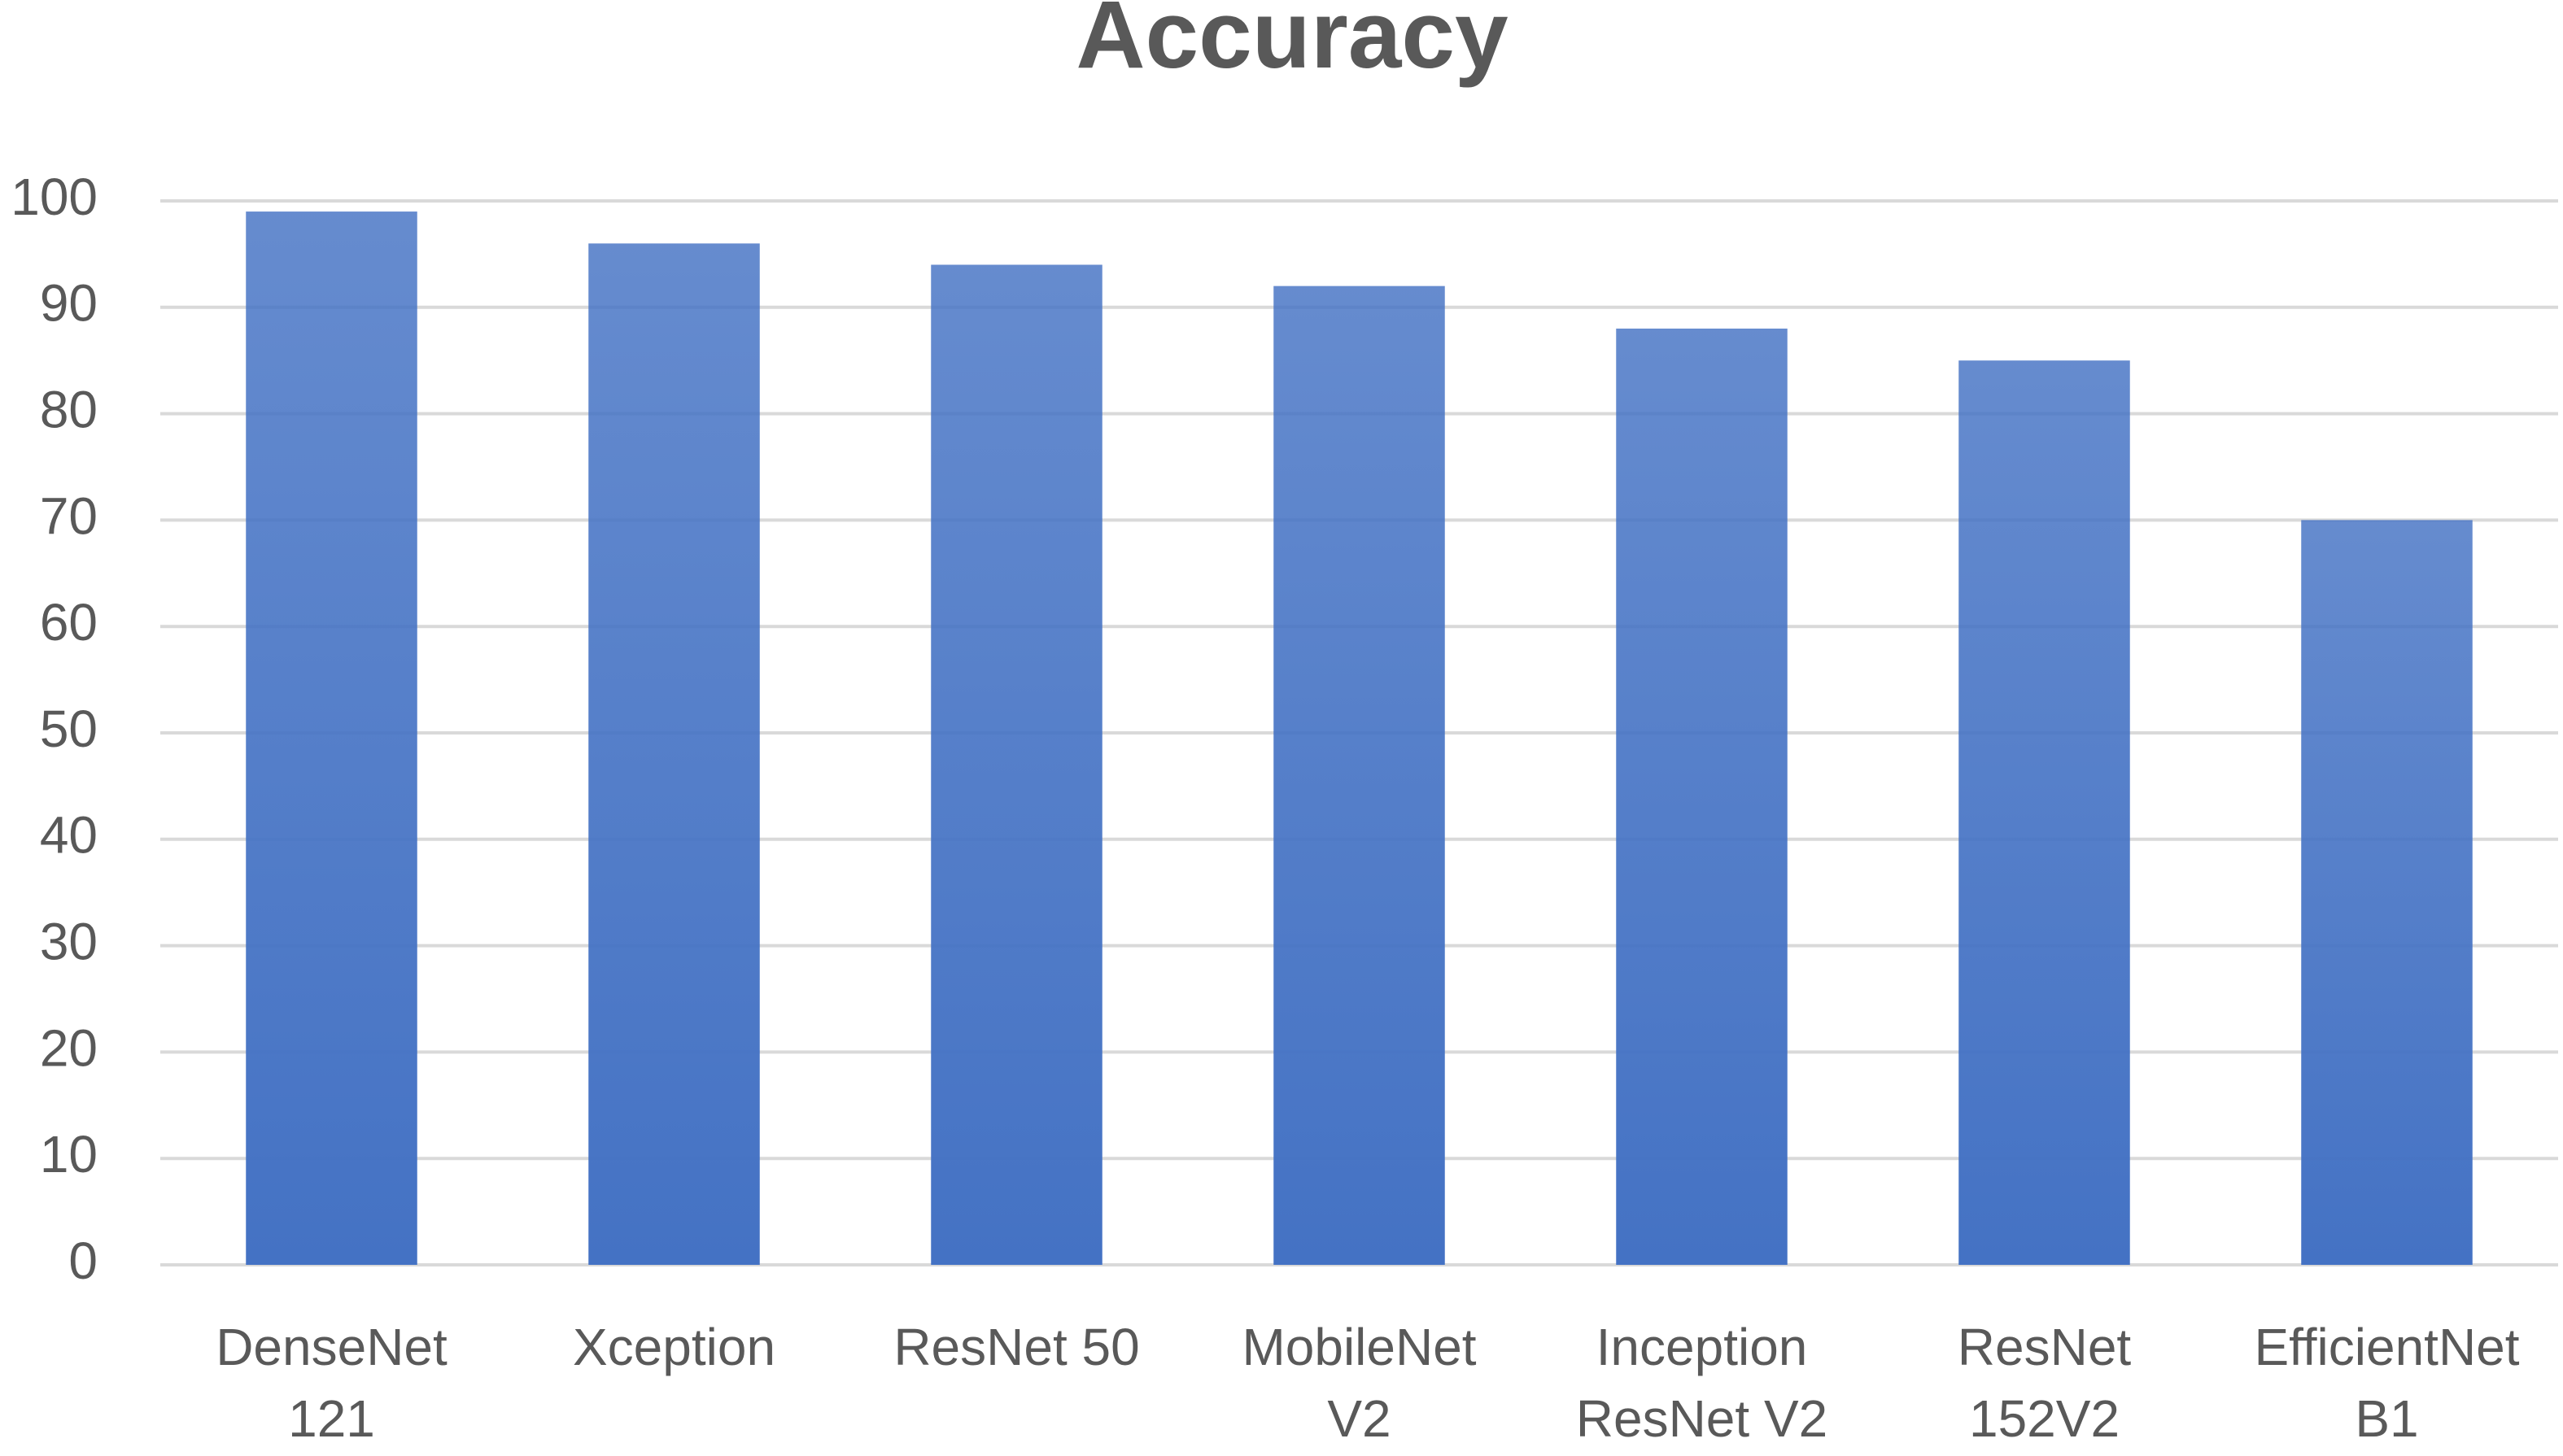 Image resolution: width=2563 pixels, height=1456 pixels. I want to click on y-tick-label: 0, so click(83, 1260).